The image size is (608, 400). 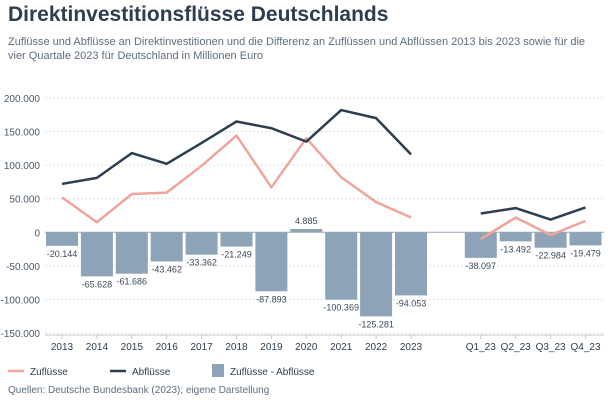 I want to click on bar-label: 4.885, so click(x=306, y=221).